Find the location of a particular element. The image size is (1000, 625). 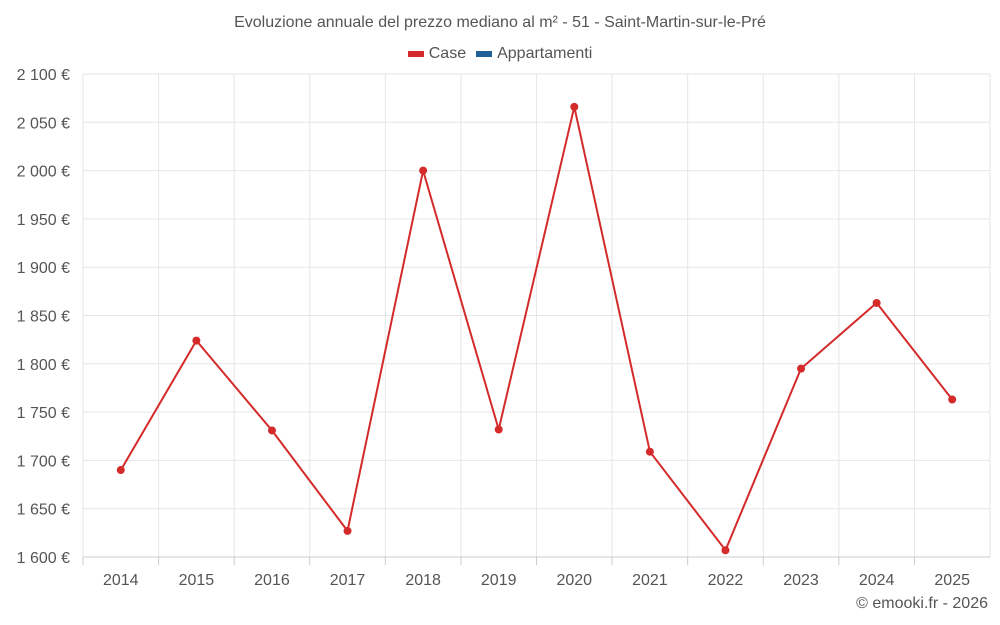

x-tick-label: 2019 is located at coordinates (499, 580).